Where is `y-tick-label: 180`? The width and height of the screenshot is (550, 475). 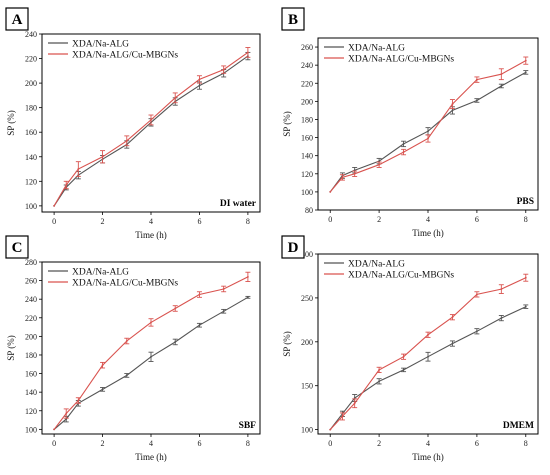 y-tick-label: 180 is located at coordinates (31, 108).